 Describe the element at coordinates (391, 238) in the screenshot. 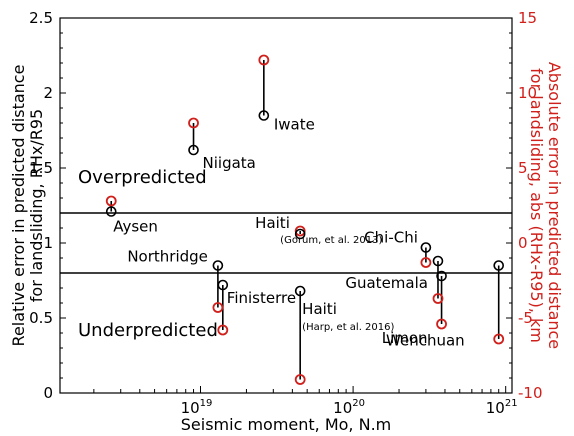

I see `quake-label: Chi-Chi` at that location.